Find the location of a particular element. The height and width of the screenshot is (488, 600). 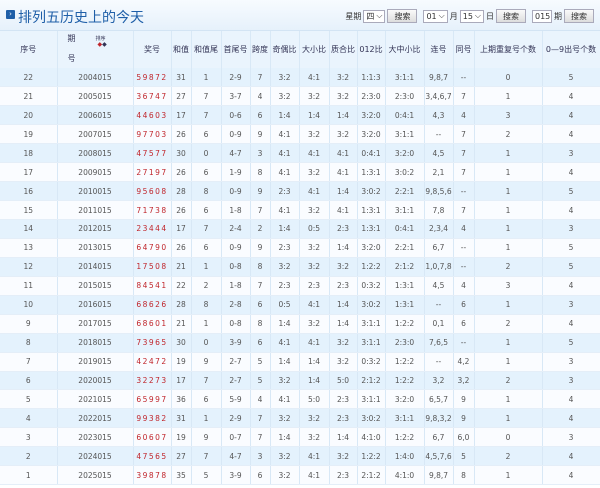

header-period-label-2: 号 is located at coordinates (71, 58).